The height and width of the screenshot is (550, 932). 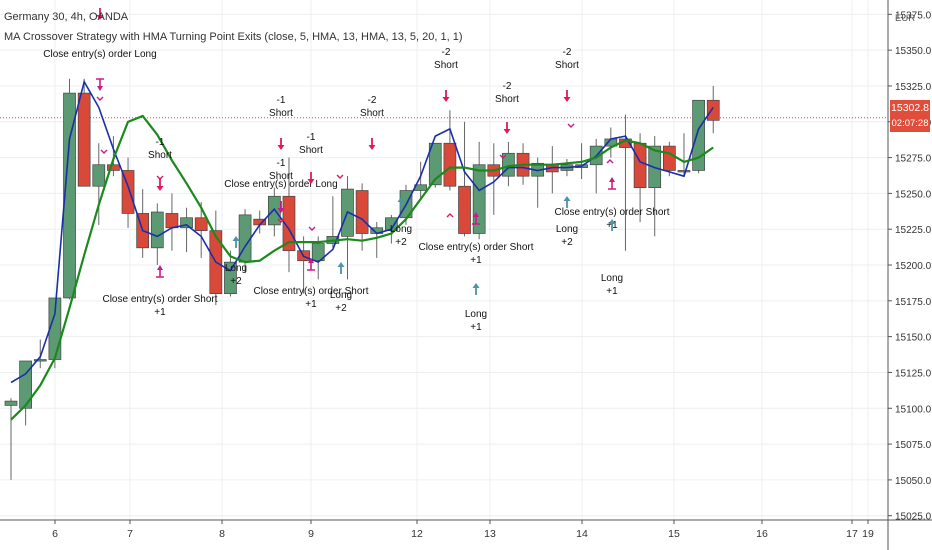 I want to click on y-tick-label: 15325.0, so click(x=913, y=87).